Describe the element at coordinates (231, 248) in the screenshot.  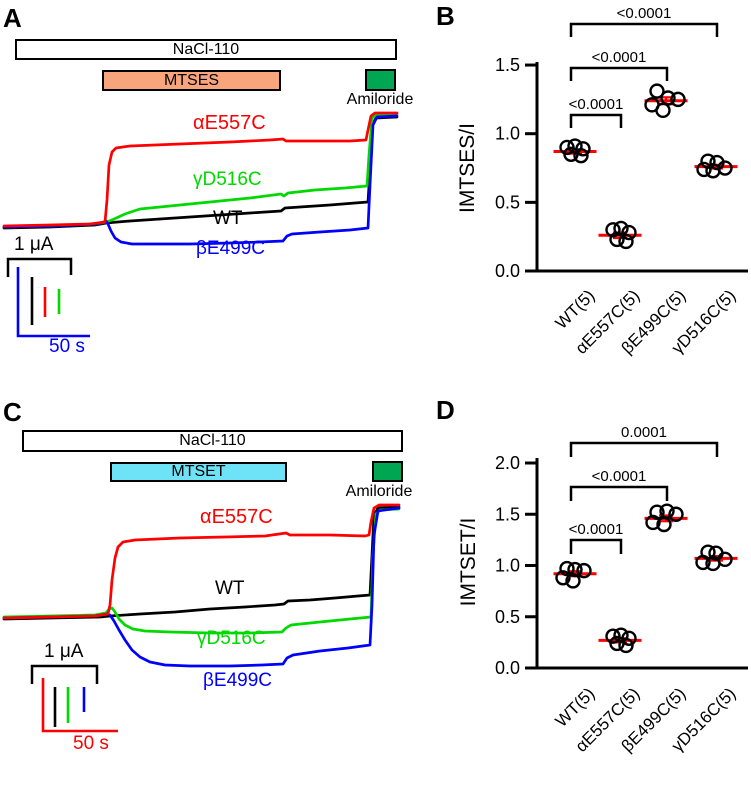
I see `trace-label-beta-a: βE499C` at that location.